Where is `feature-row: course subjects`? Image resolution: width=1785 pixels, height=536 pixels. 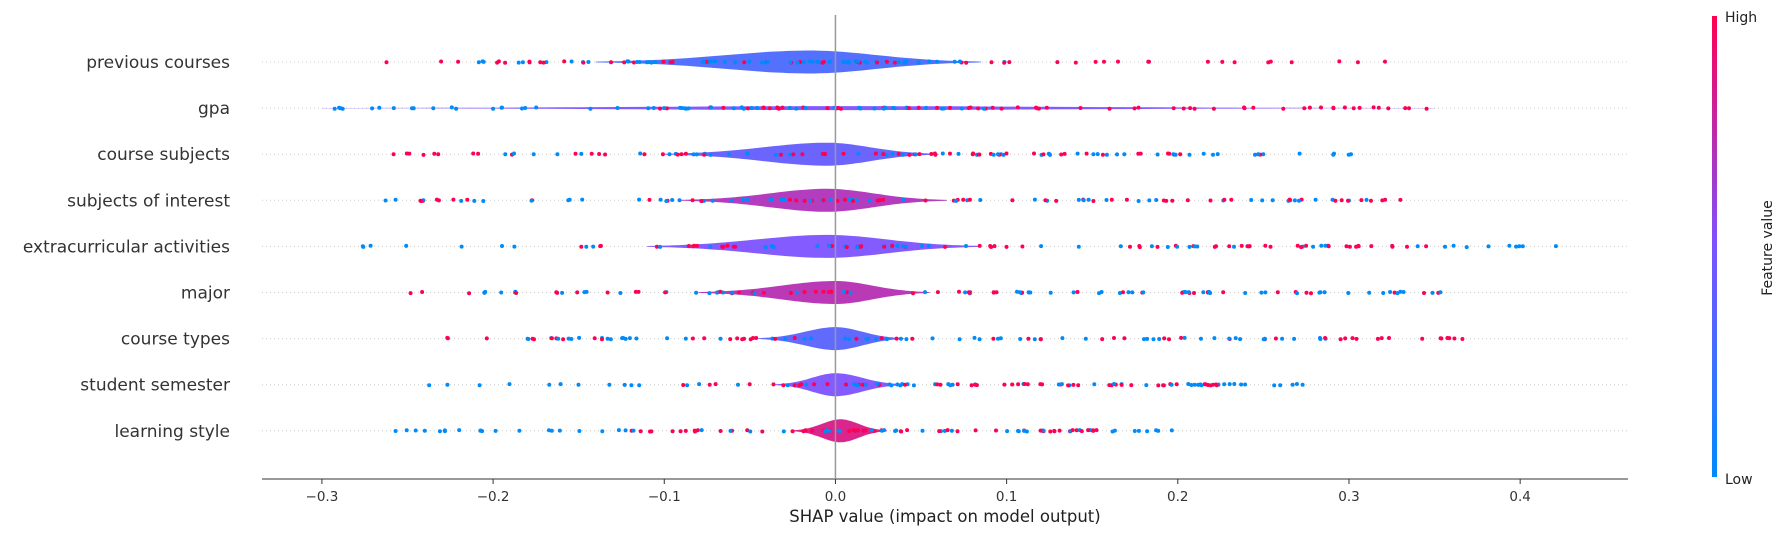 feature-row: course subjects is located at coordinates (862, 154).